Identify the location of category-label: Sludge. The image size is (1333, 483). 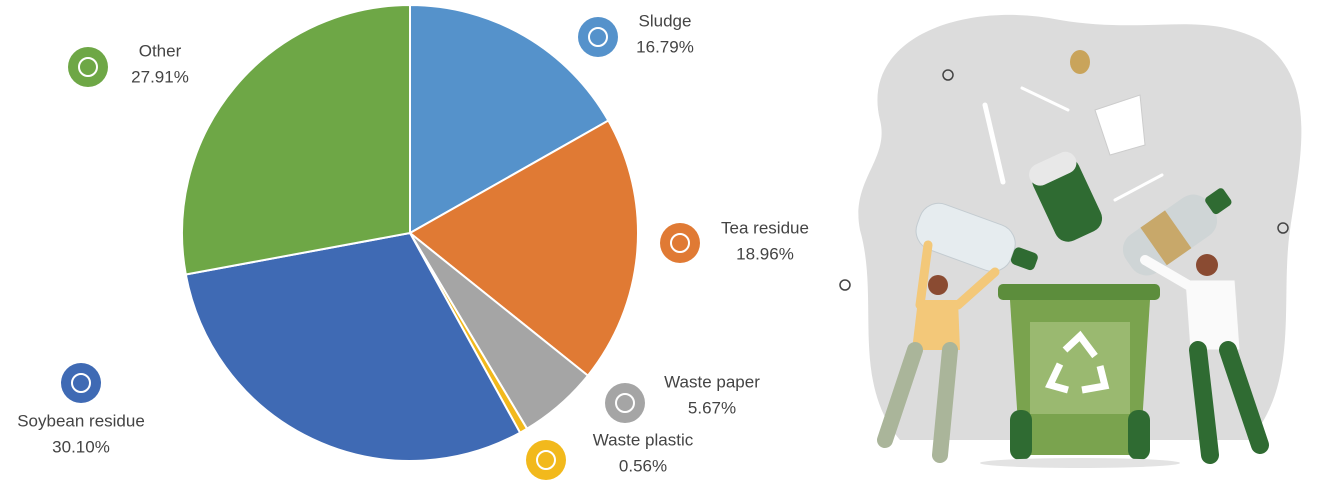
(665, 20).